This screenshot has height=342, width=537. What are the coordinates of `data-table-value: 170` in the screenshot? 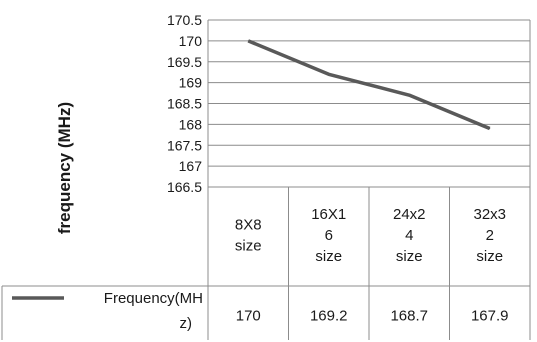 It's located at (248, 315).